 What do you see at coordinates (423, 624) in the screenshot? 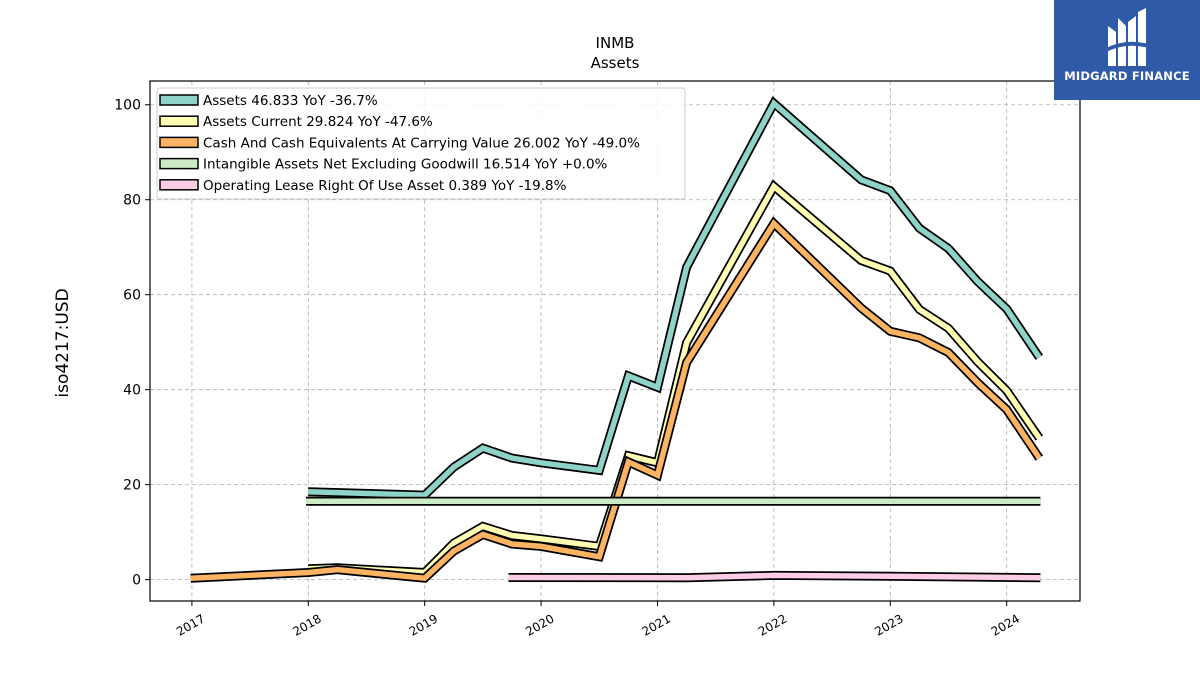
I see `x-tick-label: 2019` at bounding box center [423, 624].